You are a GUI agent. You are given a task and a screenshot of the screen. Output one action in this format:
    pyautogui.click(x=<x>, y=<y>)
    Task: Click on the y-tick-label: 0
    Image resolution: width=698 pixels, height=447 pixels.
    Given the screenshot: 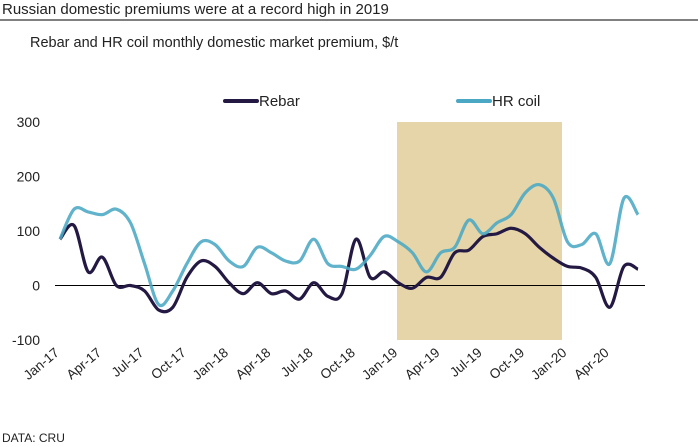 What is the action you would take?
    pyautogui.click(x=36, y=286)
    